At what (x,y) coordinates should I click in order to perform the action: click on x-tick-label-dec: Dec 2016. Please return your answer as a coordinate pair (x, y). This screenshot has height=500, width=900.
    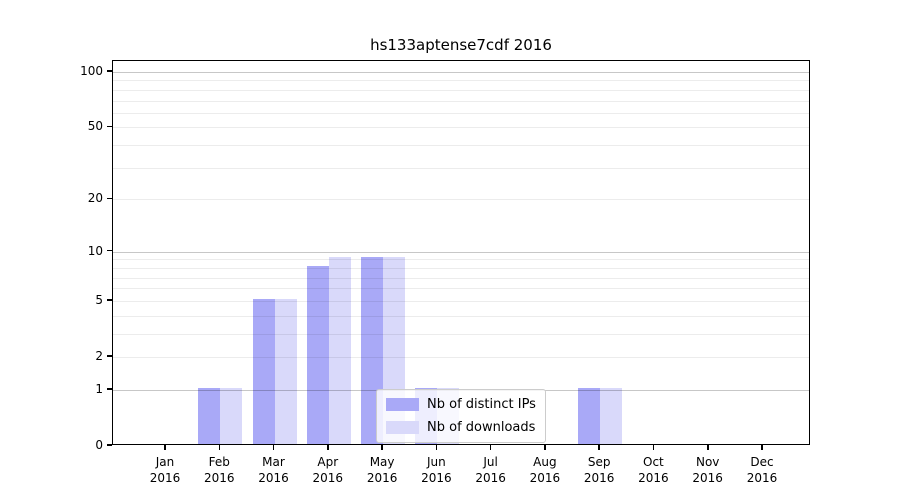
    Looking at the image, I should click on (762, 470).